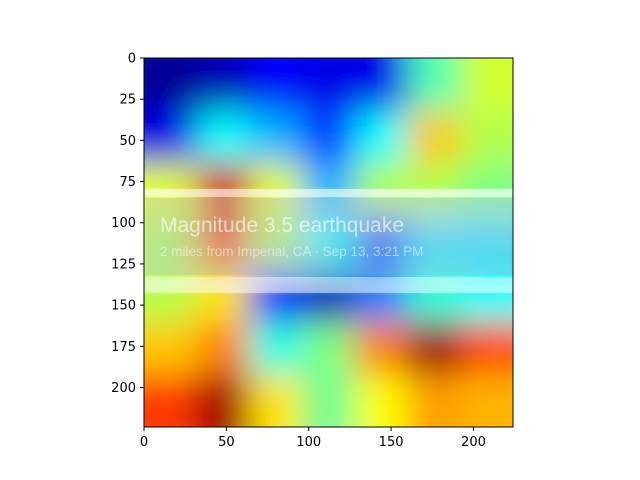 The height and width of the screenshot is (480, 640). I want to click on y-tick-label: 125, so click(123, 264).